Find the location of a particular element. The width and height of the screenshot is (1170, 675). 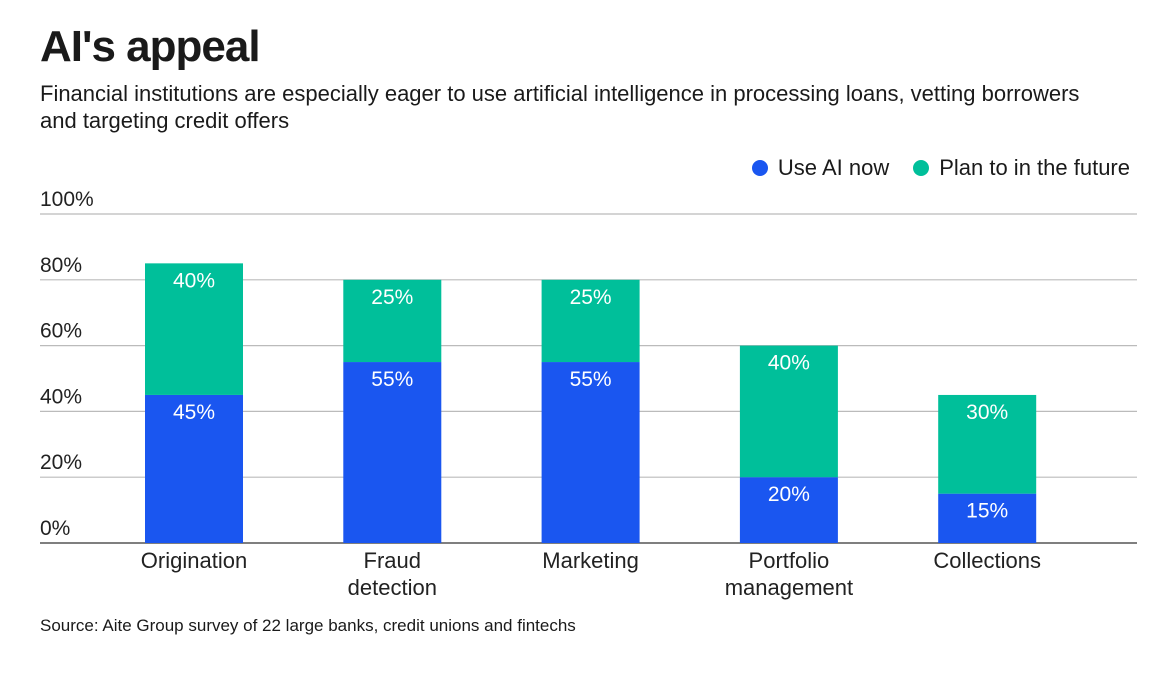

x-tick-label: Origination is located at coordinates (194, 560).